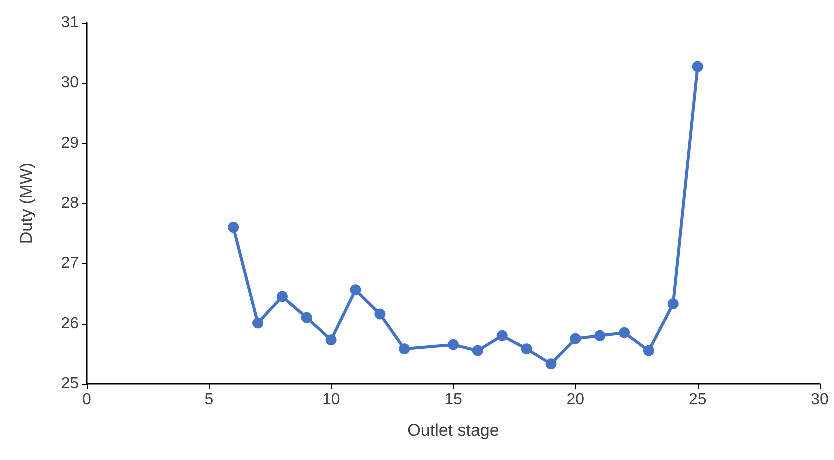  What do you see at coordinates (70, 83) in the screenshot?
I see `y-tick-label: 30` at bounding box center [70, 83].